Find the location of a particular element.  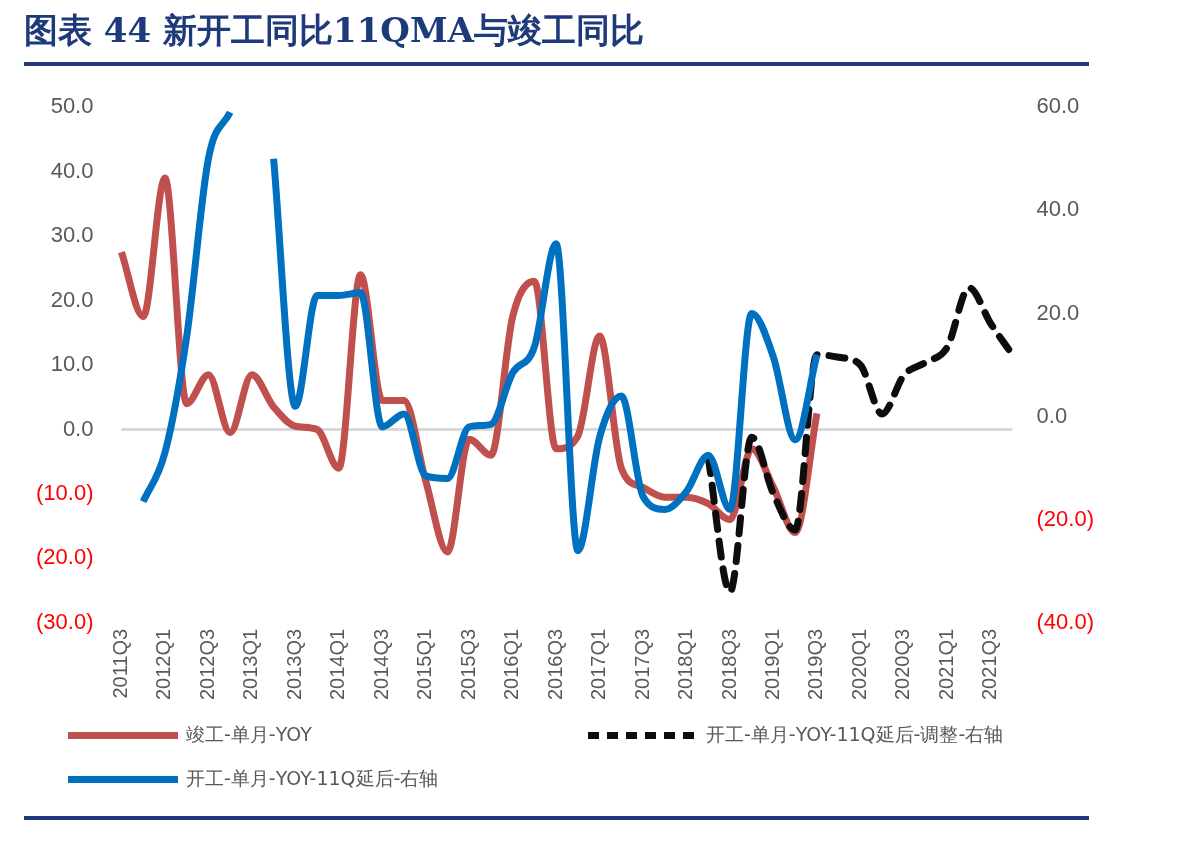

y-tick-label: 20.0 is located at coordinates (72, 299).